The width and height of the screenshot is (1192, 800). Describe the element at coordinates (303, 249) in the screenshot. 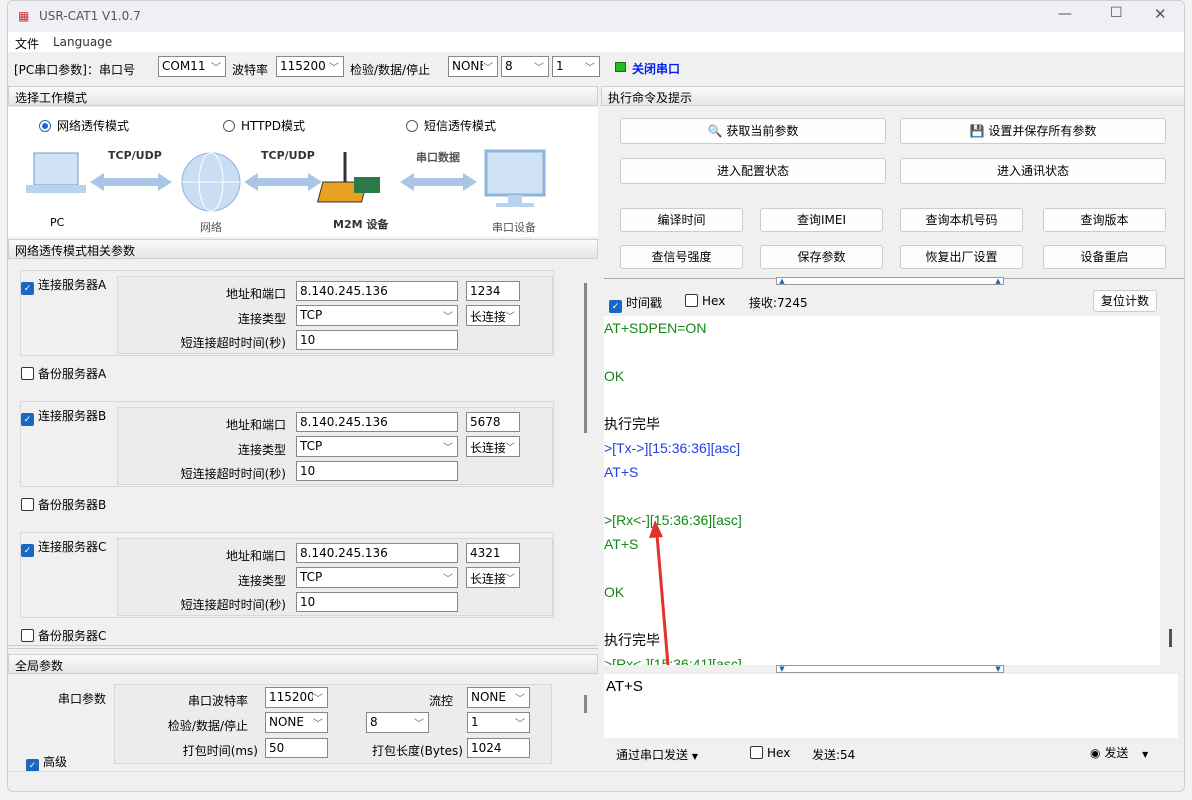

I see `net-params-header: 网络透传模式相关参数` at that location.